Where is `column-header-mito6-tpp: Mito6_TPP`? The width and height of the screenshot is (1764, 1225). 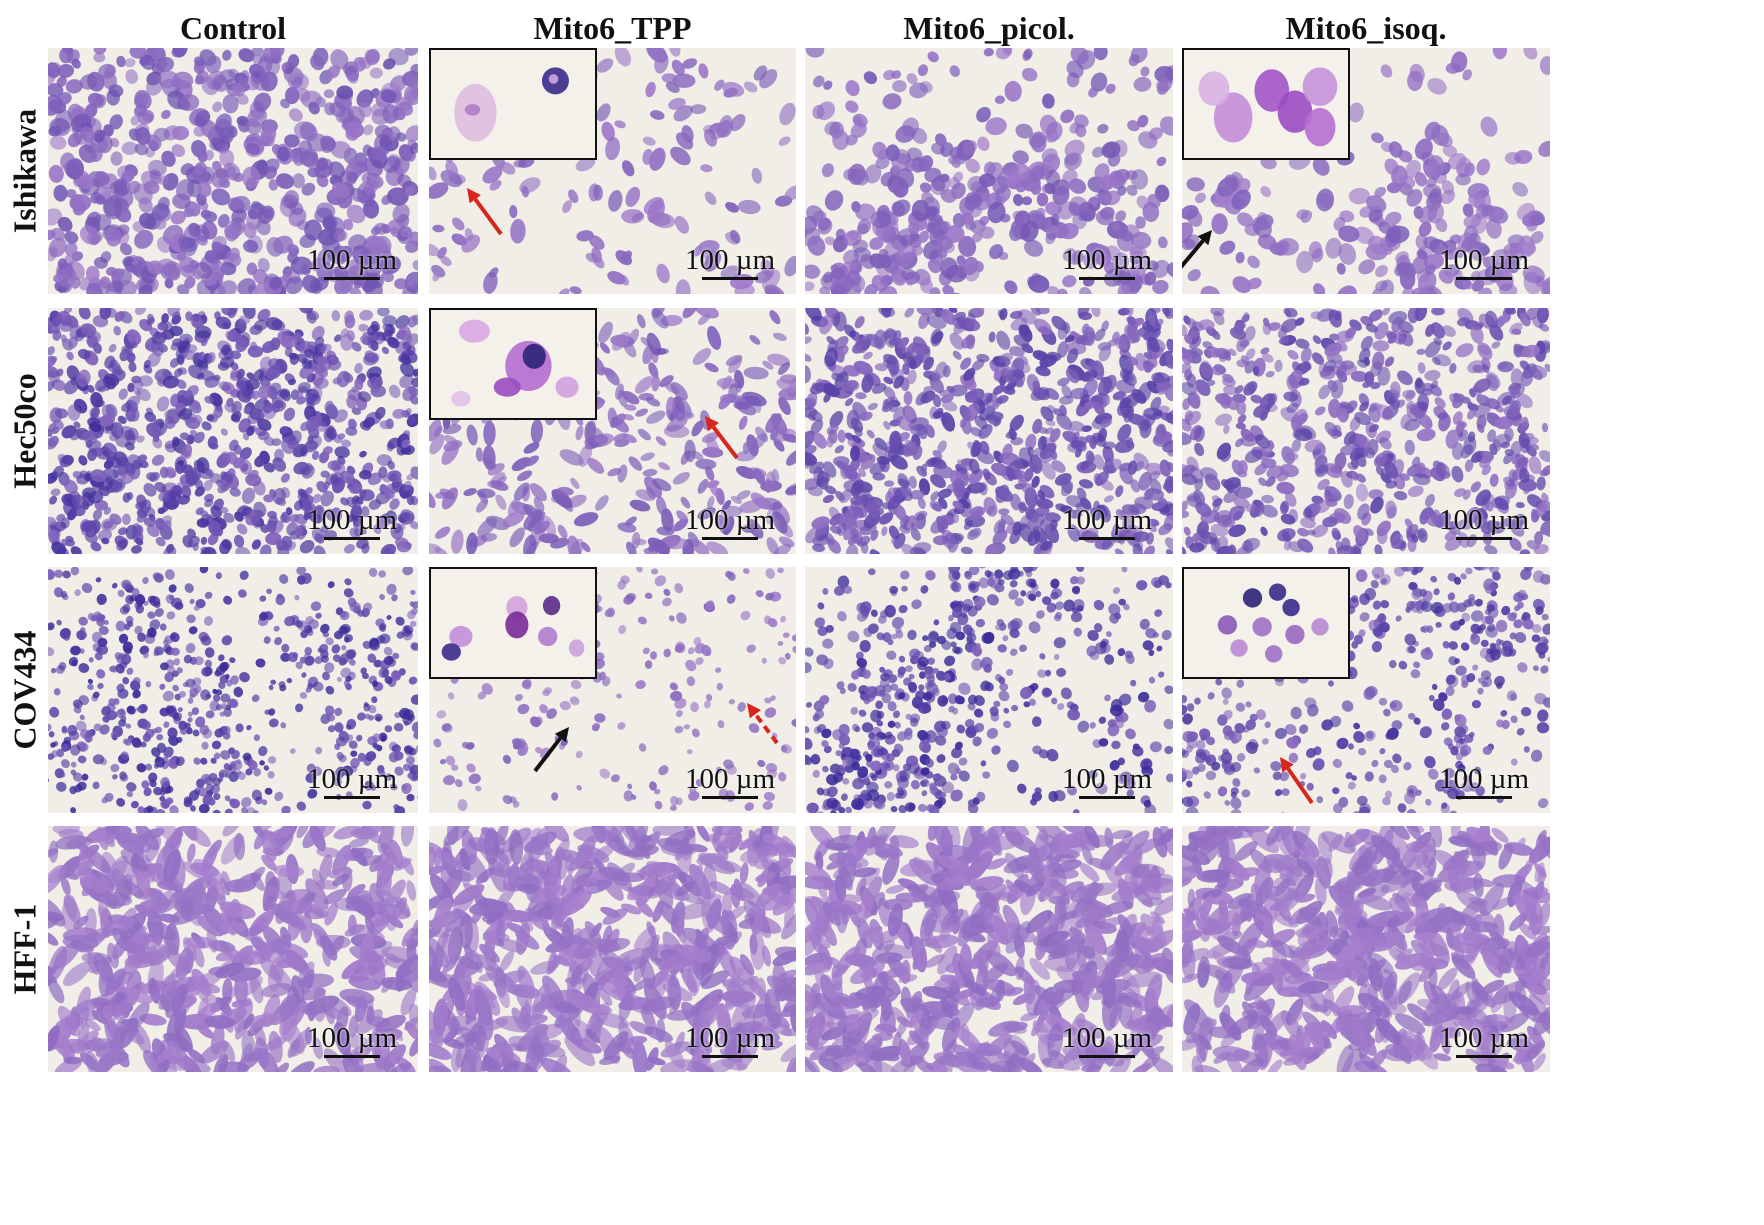
column-header-mito6-tpp: Mito6_TPP is located at coordinates (612, 28).